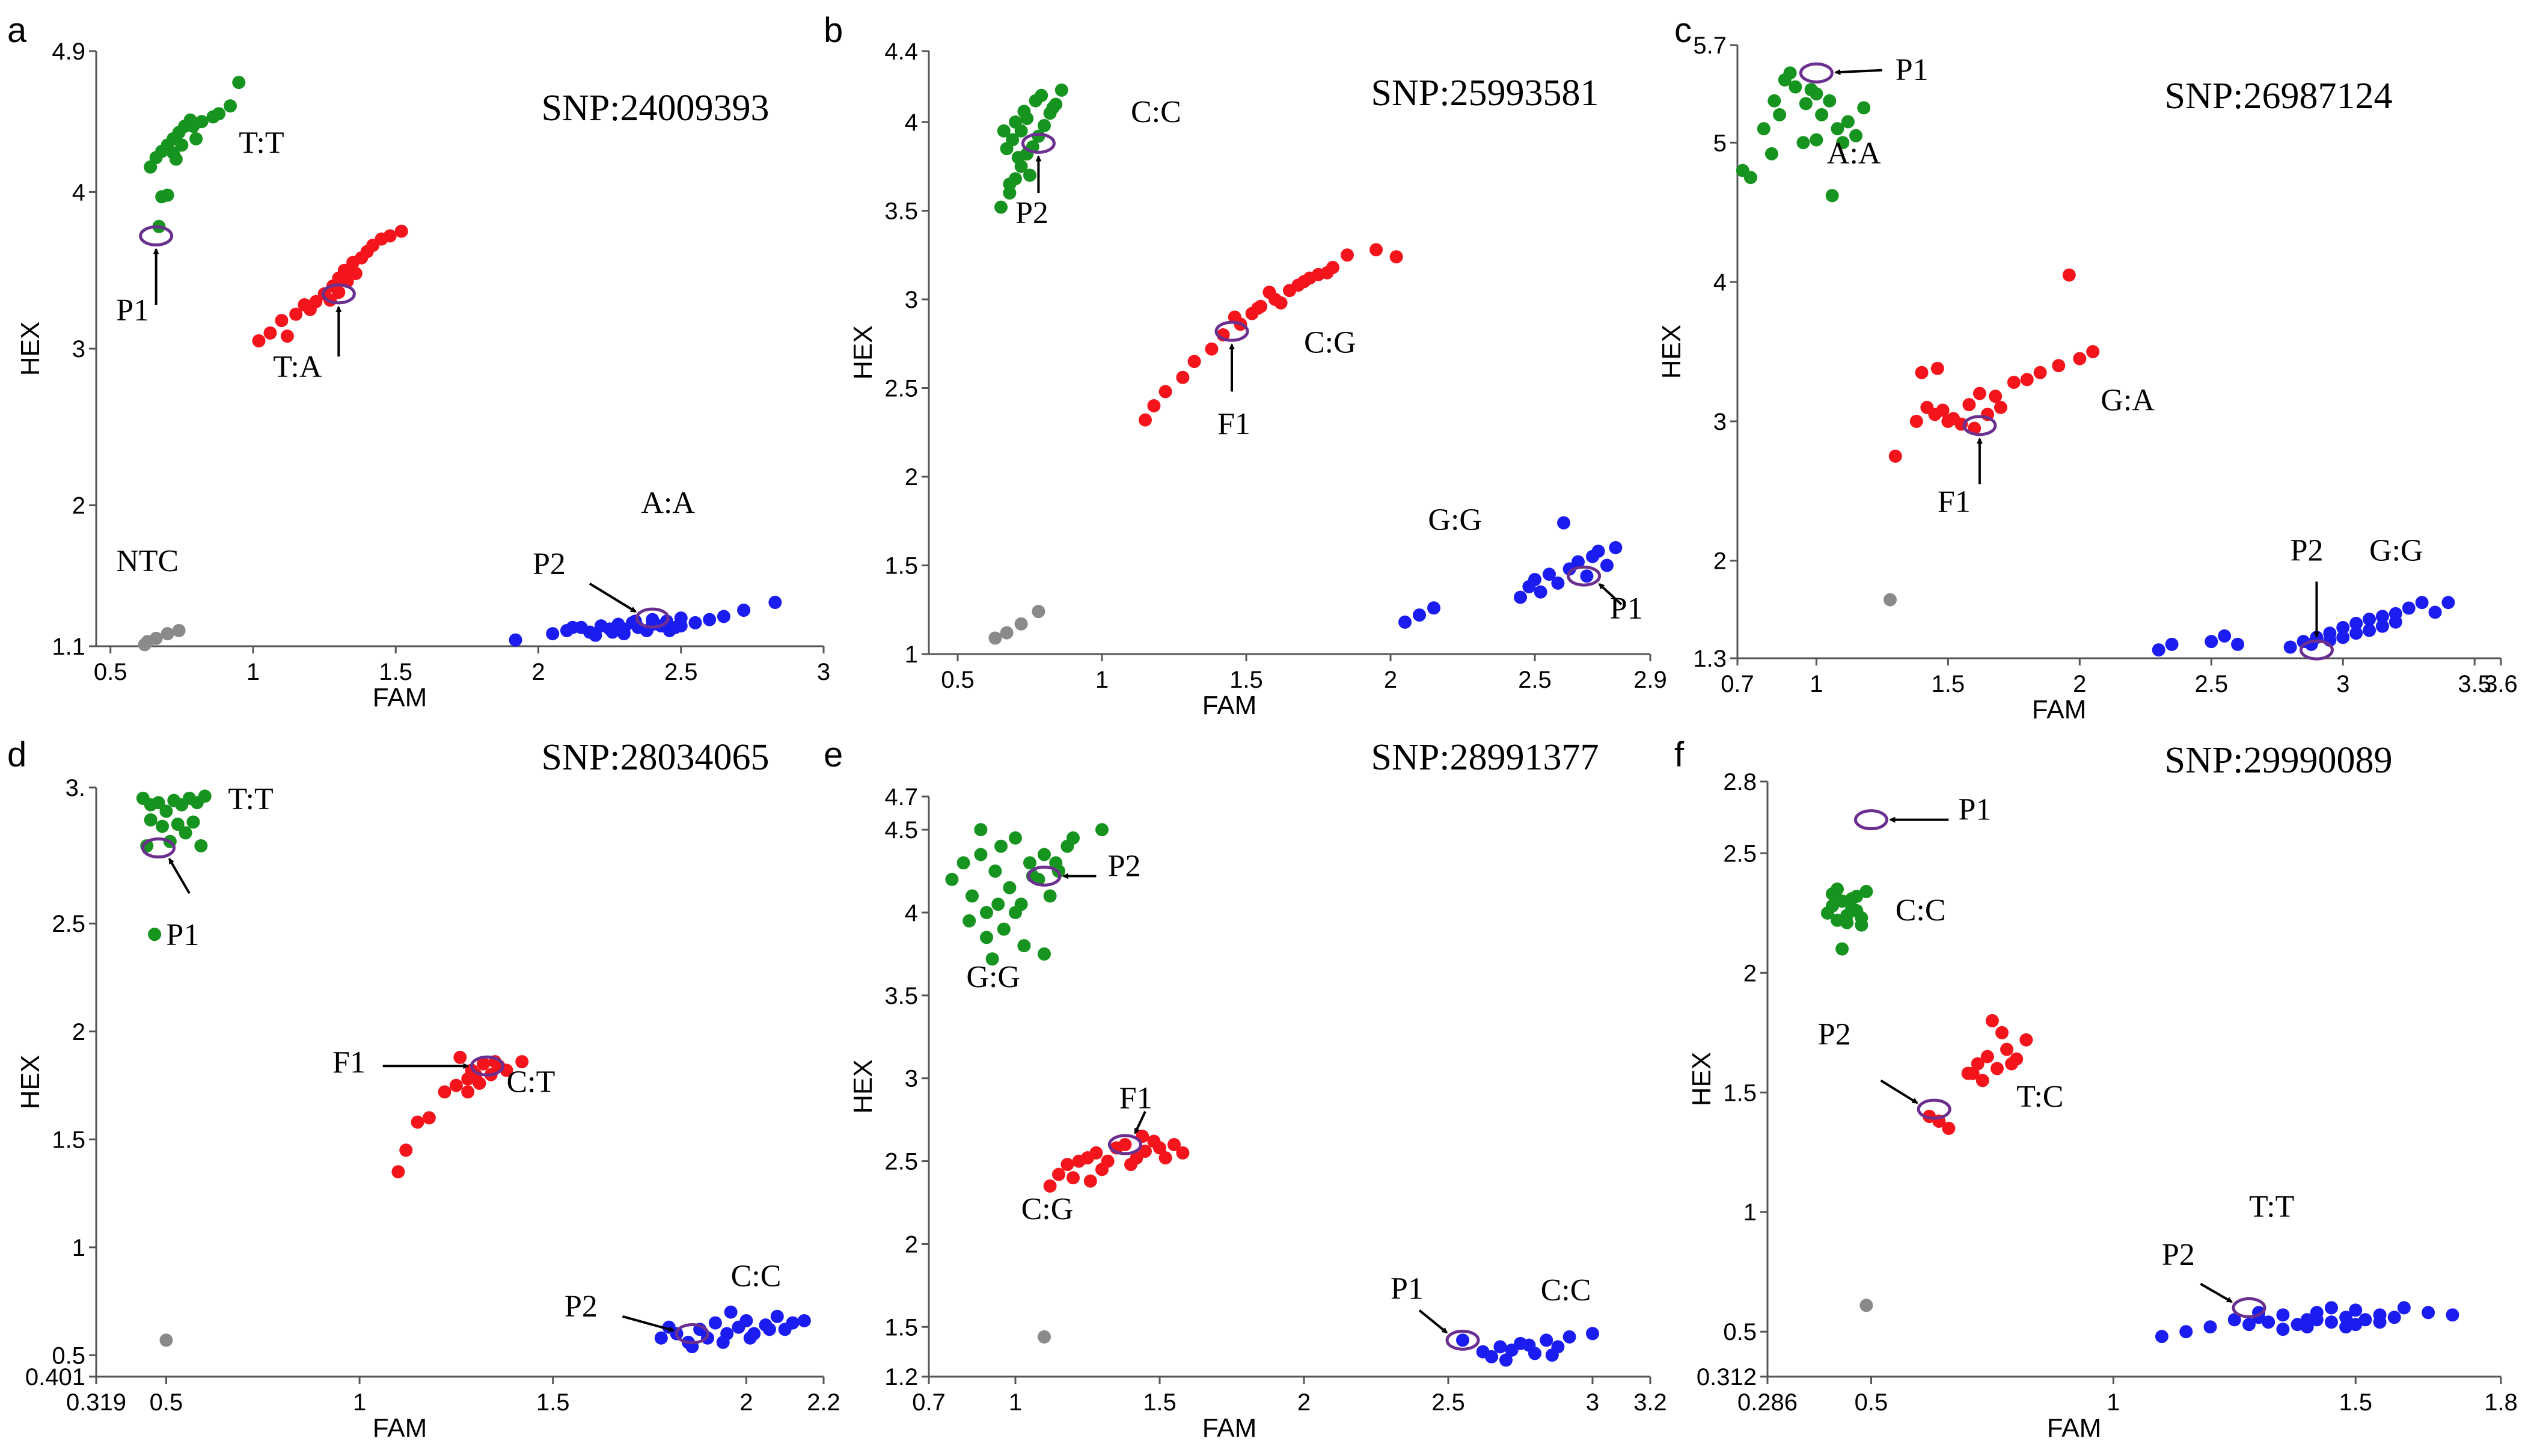 This screenshot has width=2534, height=1456. What do you see at coordinates (1737, 684) in the screenshot?
I see `x-tick-label: 0.7` at bounding box center [1737, 684].